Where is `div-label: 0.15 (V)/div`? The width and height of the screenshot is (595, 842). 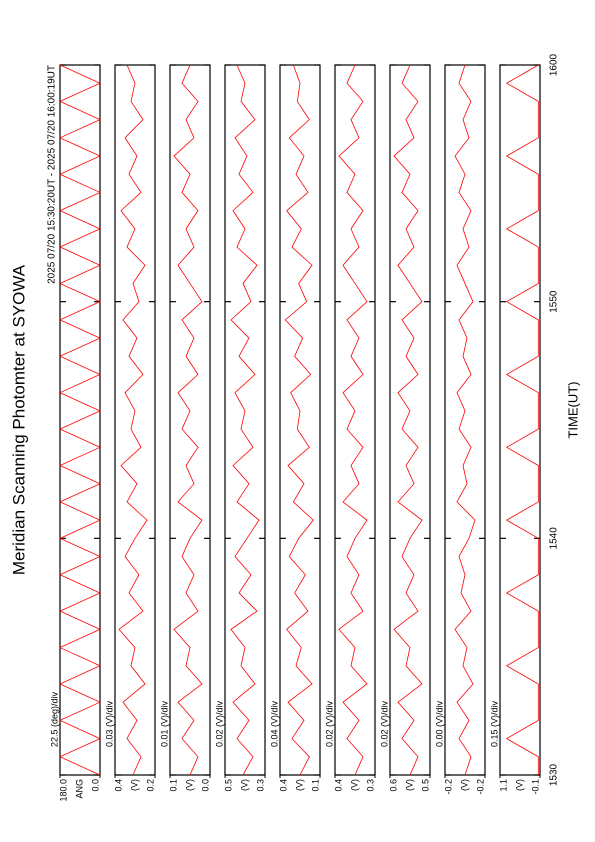 div-label: 0.15 (V)/div is located at coordinates (494, 723).